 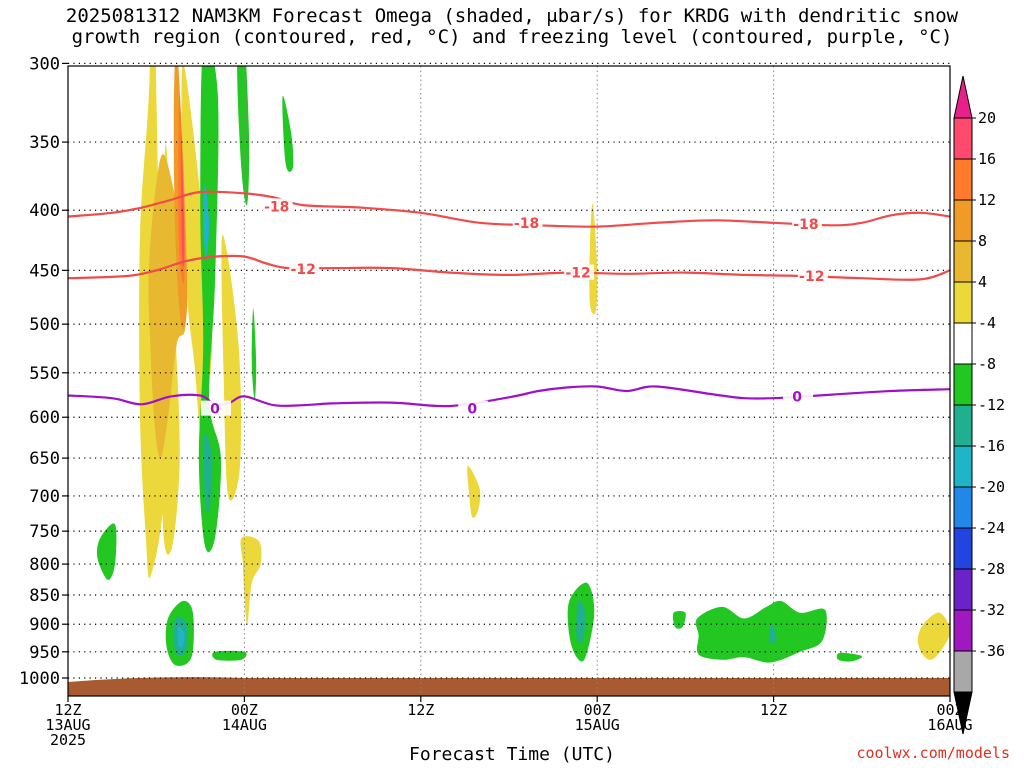 I want to click on colorbar-label-11: -28, so click(x=991, y=569).